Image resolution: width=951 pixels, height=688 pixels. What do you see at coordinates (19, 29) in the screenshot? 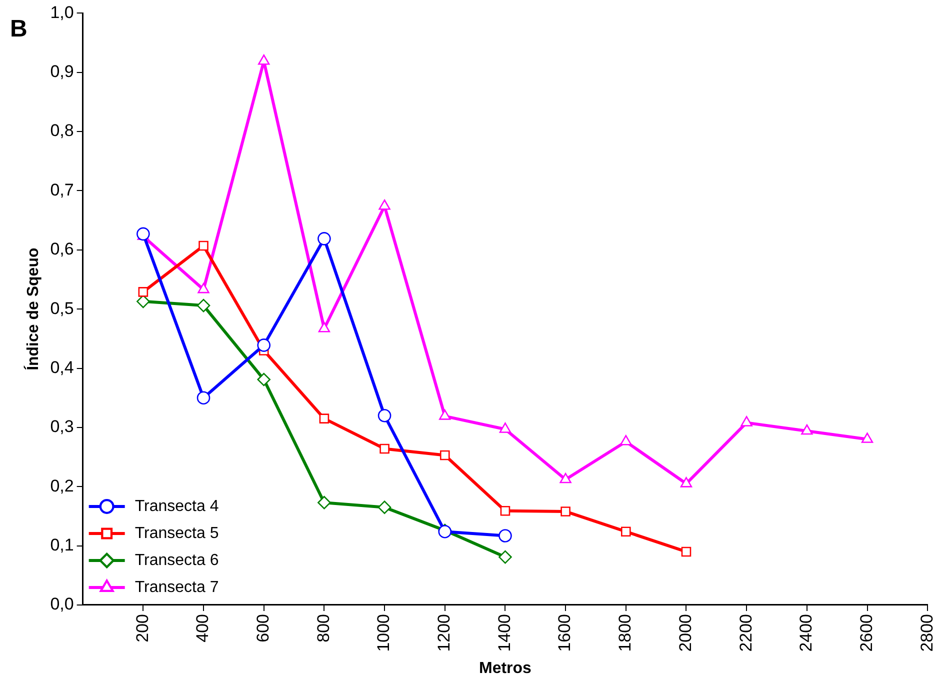
I see `text: B` at bounding box center [19, 29].